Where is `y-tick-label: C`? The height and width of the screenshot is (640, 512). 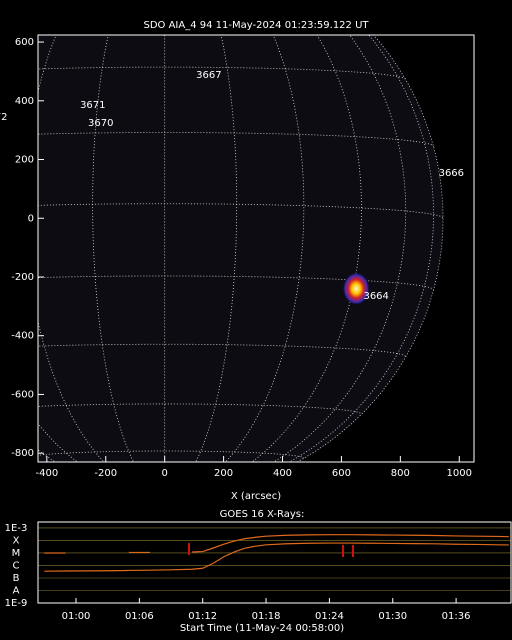 y-tick-label: C is located at coordinates (16, 565).